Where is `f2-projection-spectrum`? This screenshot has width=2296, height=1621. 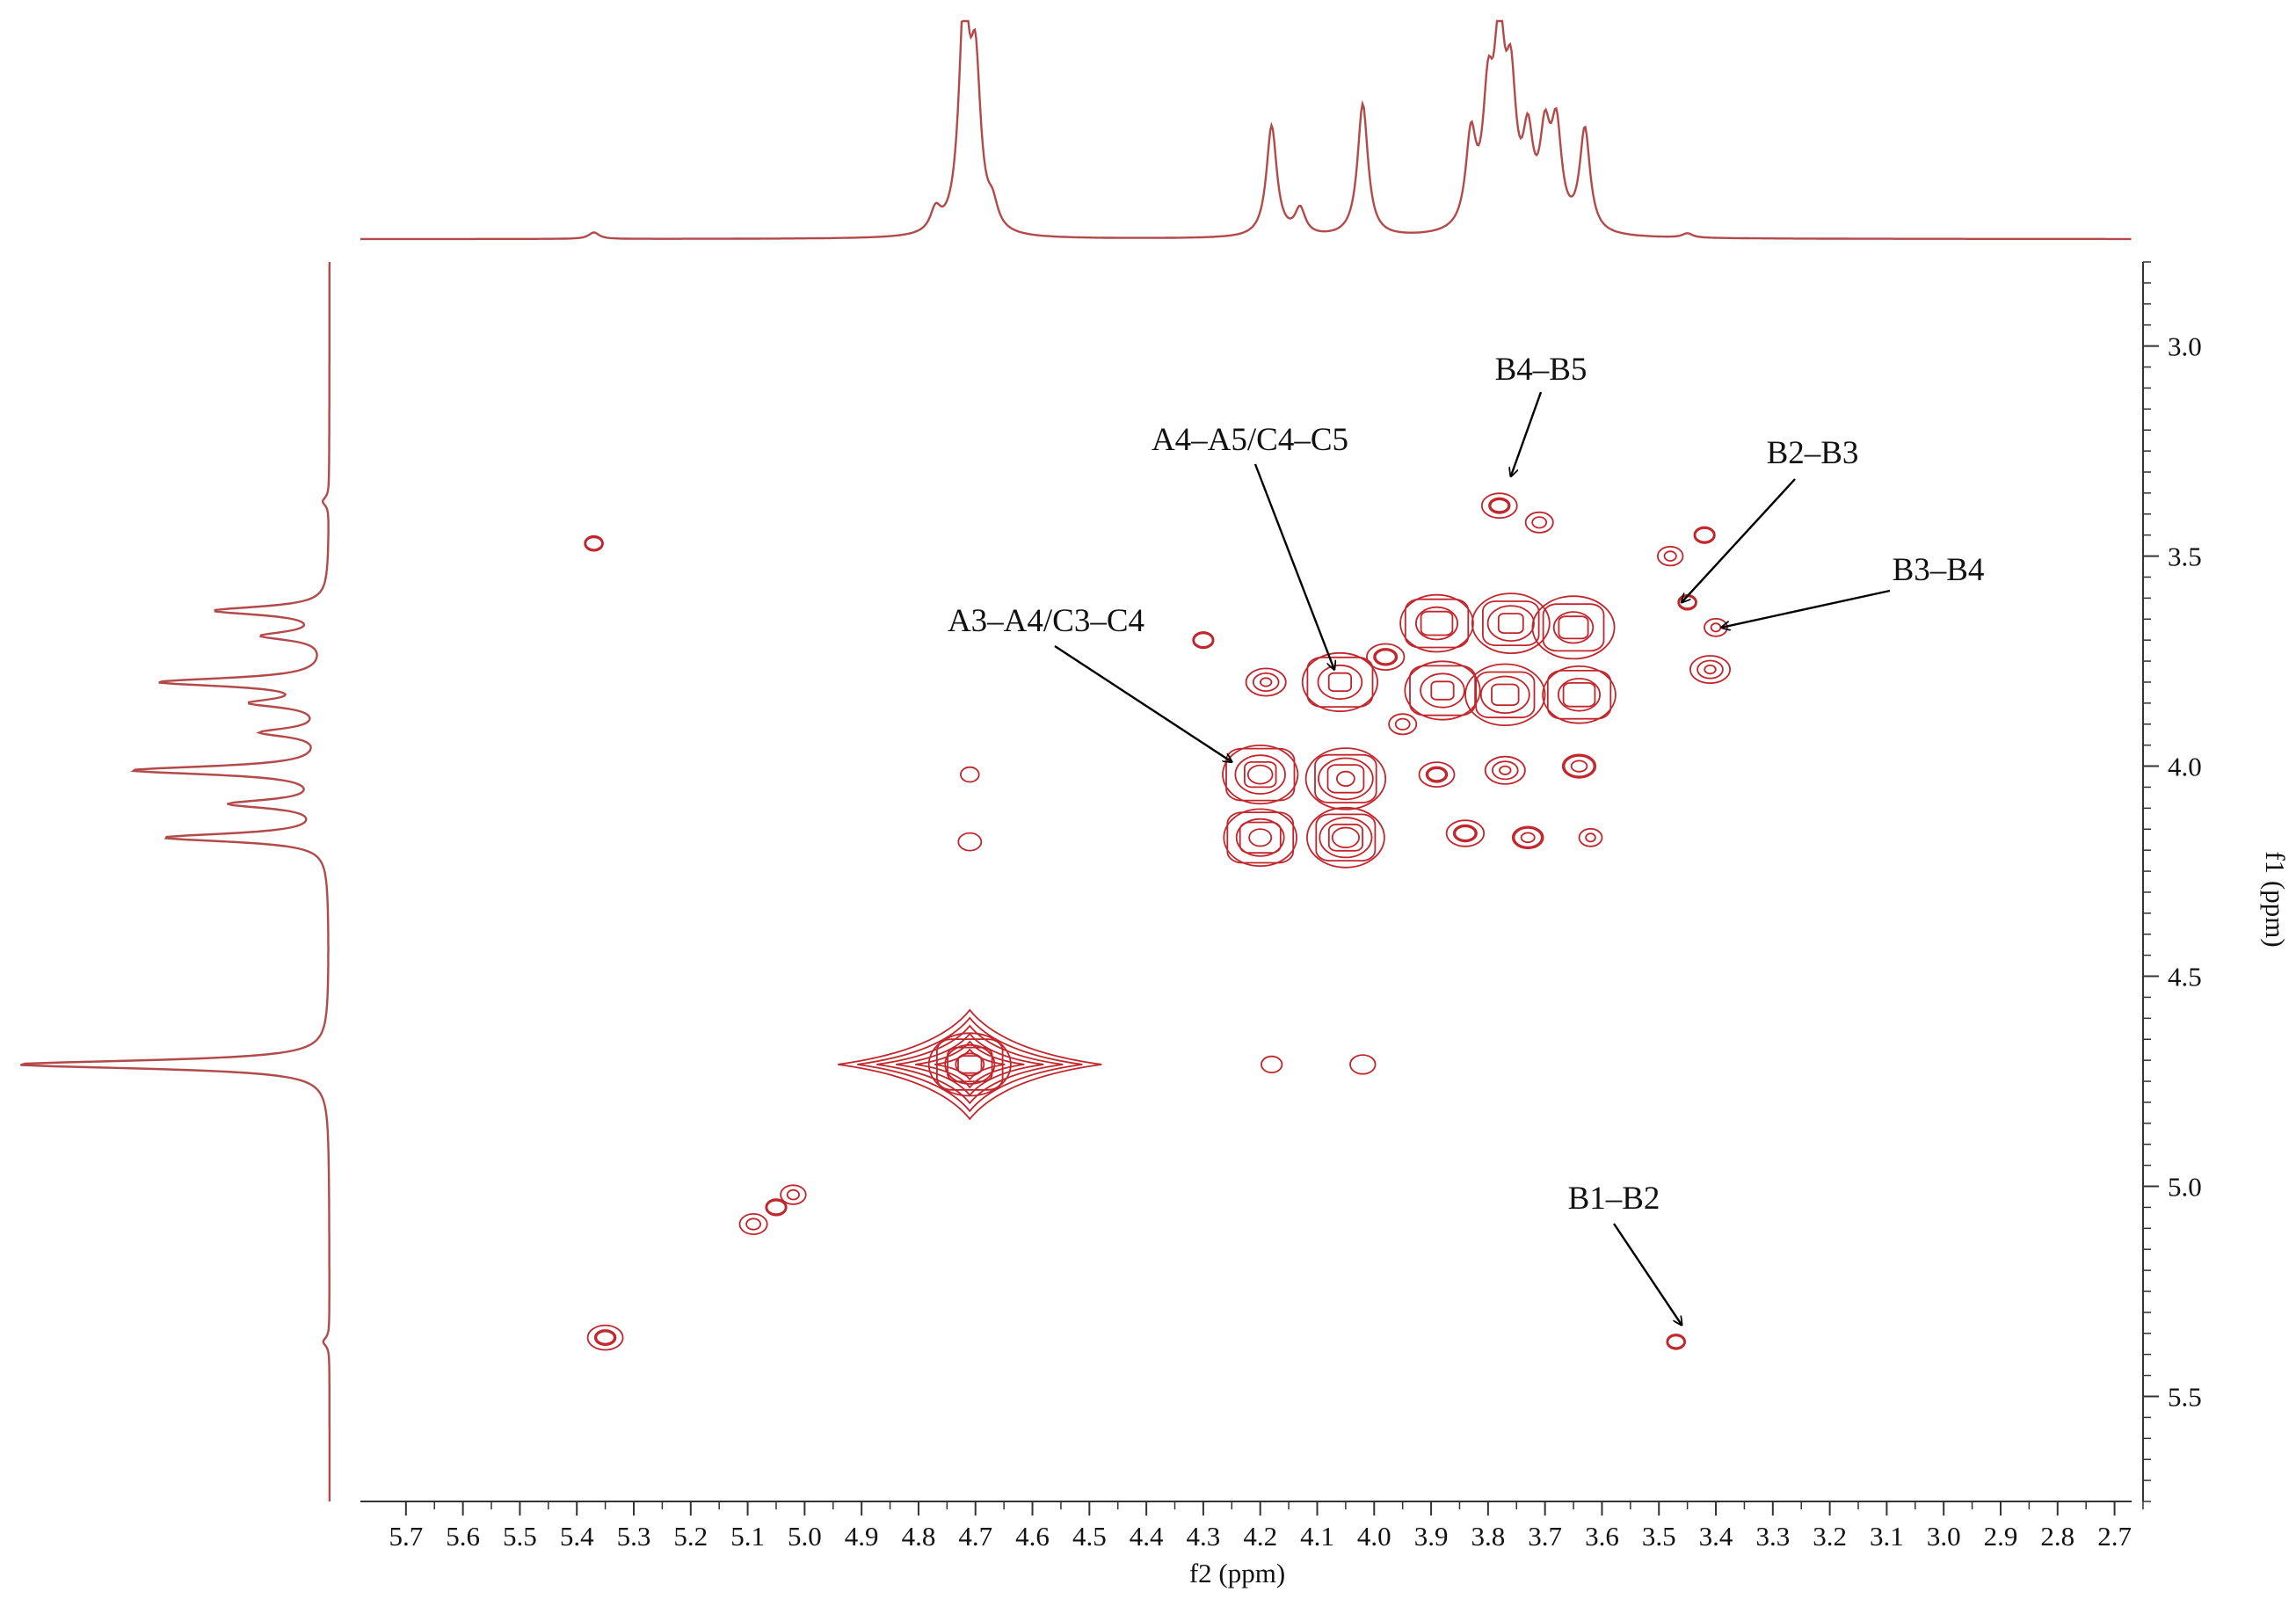 f2-projection-spectrum is located at coordinates (1246, 130).